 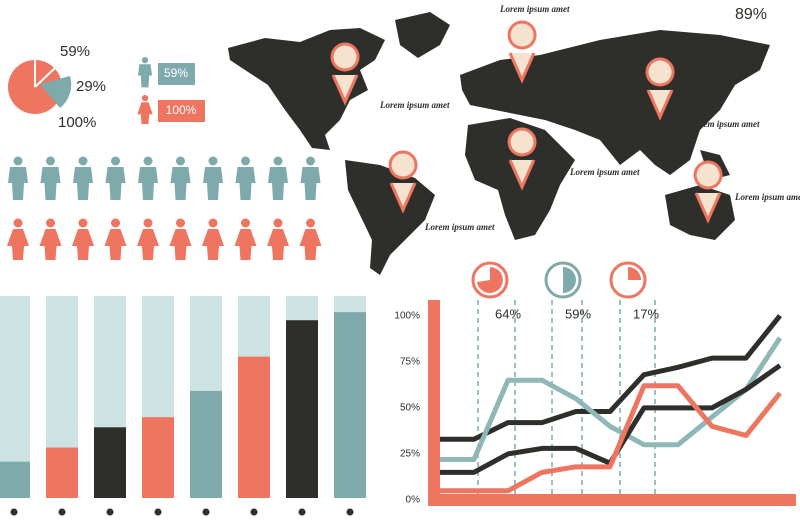 I want to click on y-tick-label: 100%, so click(x=407, y=315).